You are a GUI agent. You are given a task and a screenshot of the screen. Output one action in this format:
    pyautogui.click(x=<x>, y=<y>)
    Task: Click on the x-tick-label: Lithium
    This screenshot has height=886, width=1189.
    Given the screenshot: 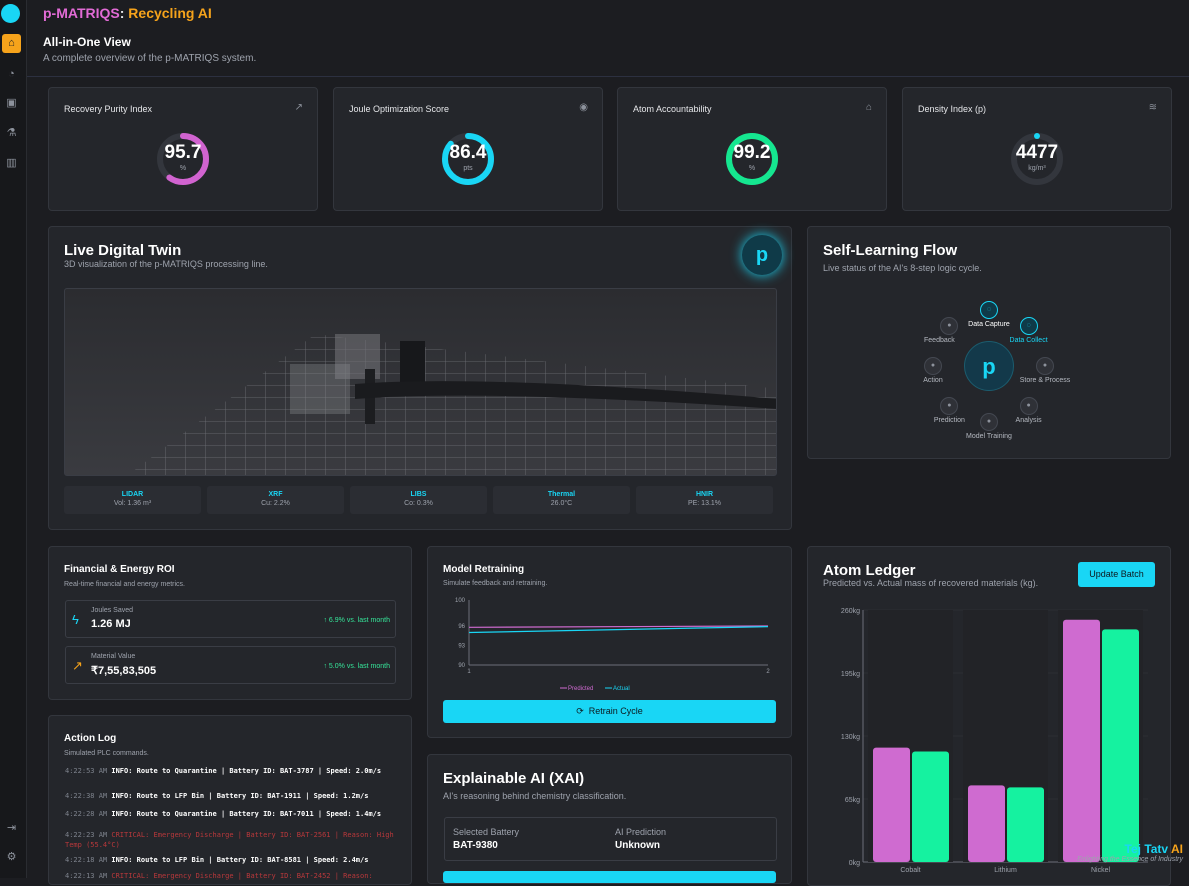 What is the action you would take?
    pyautogui.click(x=1005, y=870)
    